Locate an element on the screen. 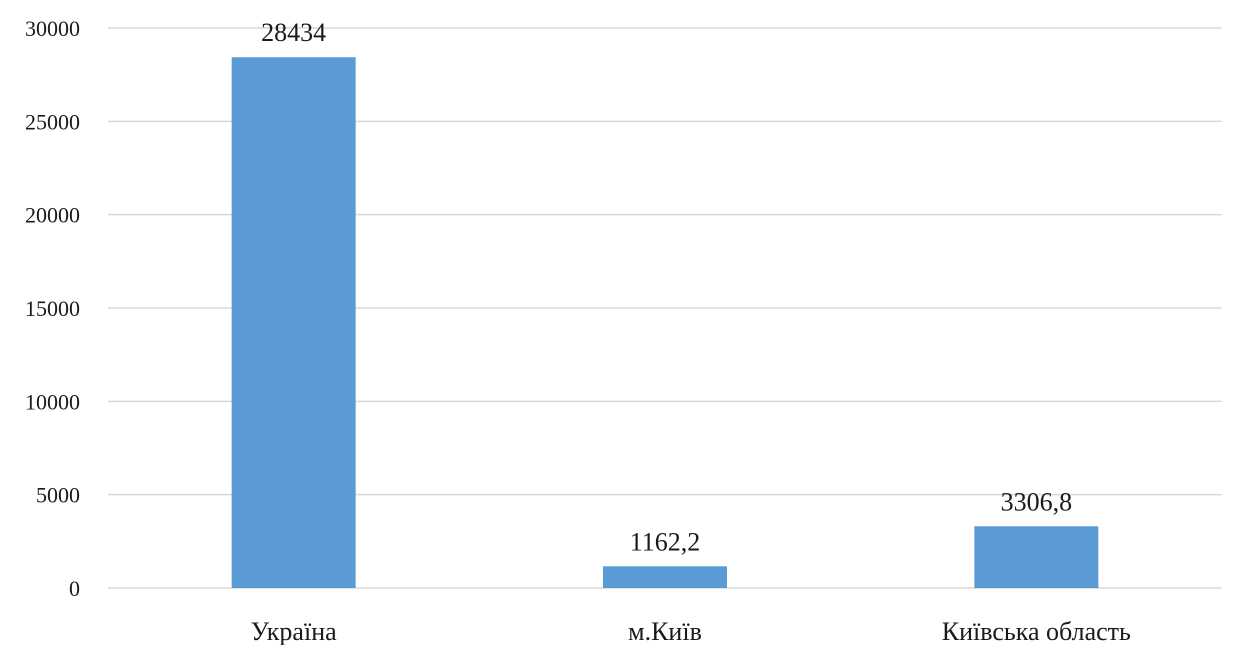 The height and width of the screenshot is (650, 1234). y-tick-label: 15000 is located at coordinates (52, 308).